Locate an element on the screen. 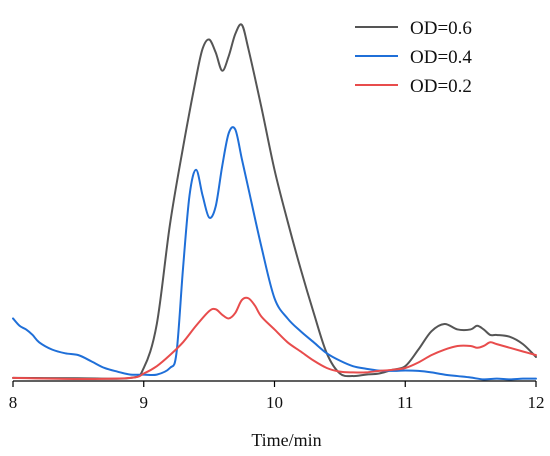 The image size is (550, 456). legend-label: OD=0.2 is located at coordinates (441, 86).